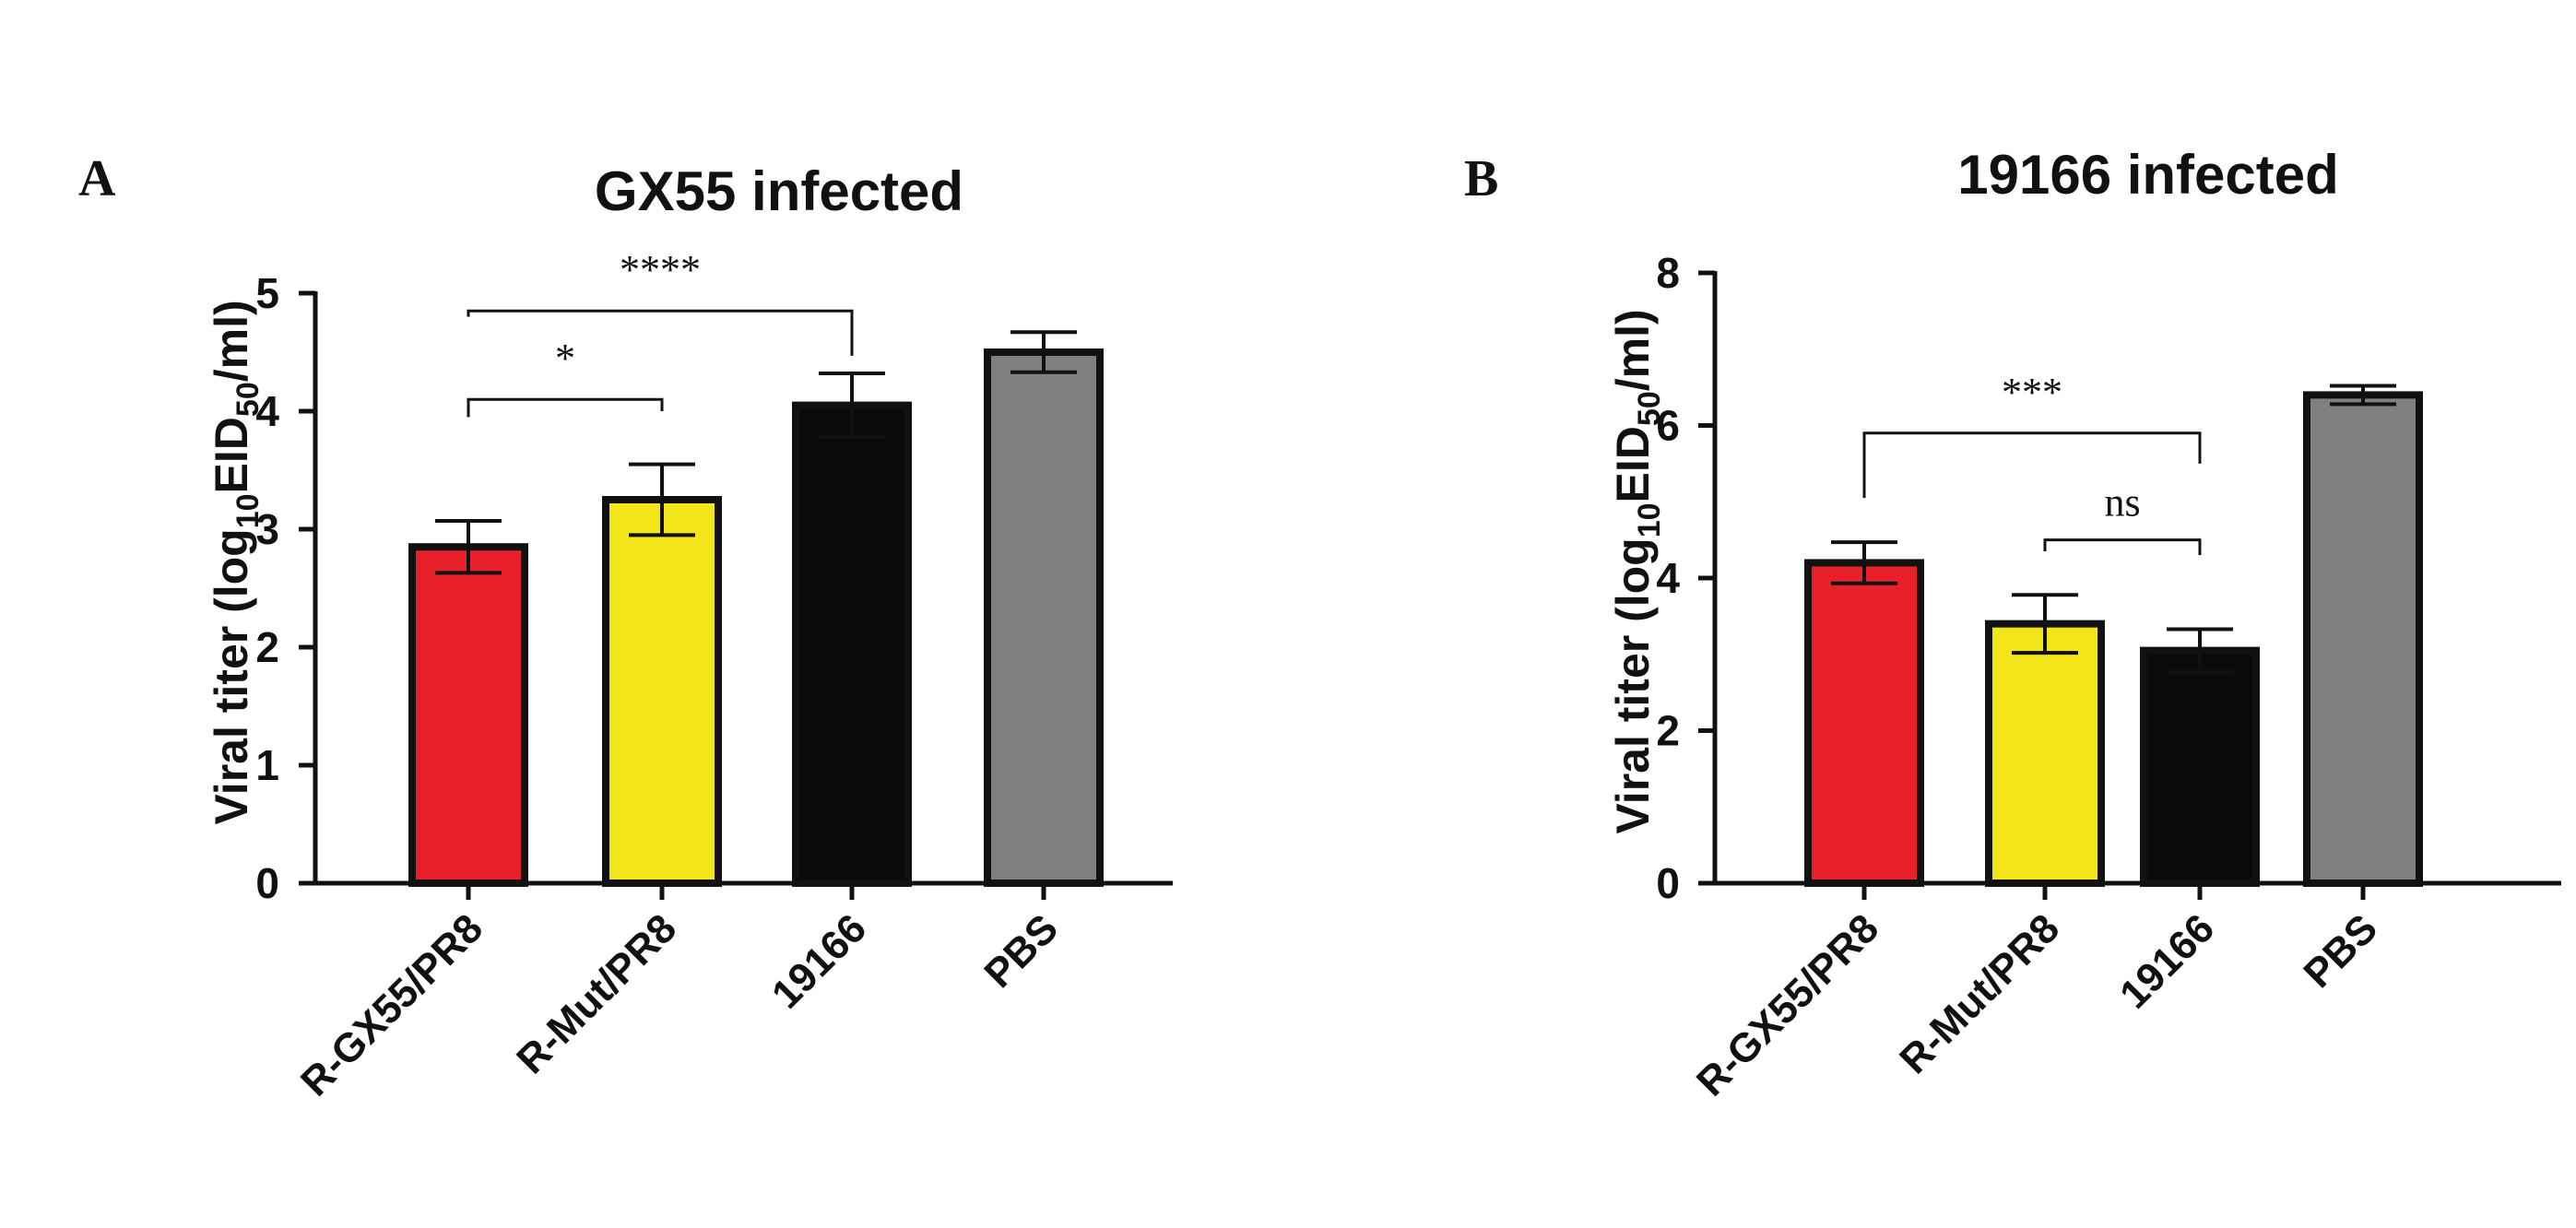  I want to click on panel-a-sig-label-0: ****, so click(660, 269).